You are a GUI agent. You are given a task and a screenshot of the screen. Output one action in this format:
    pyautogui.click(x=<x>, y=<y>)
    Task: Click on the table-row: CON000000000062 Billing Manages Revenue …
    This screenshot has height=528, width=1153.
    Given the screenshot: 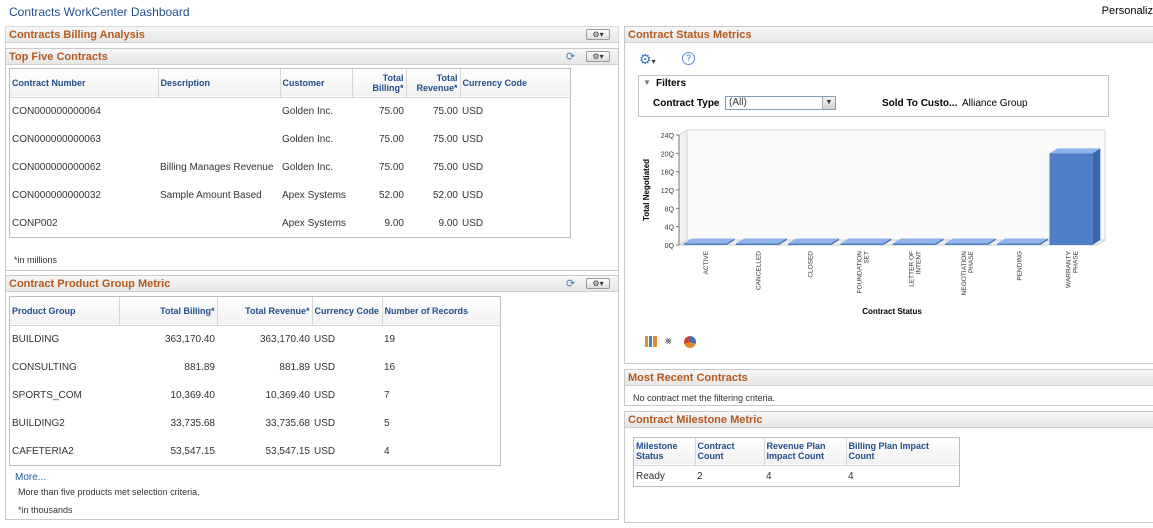 What is the action you would take?
    pyautogui.click(x=290, y=167)
    